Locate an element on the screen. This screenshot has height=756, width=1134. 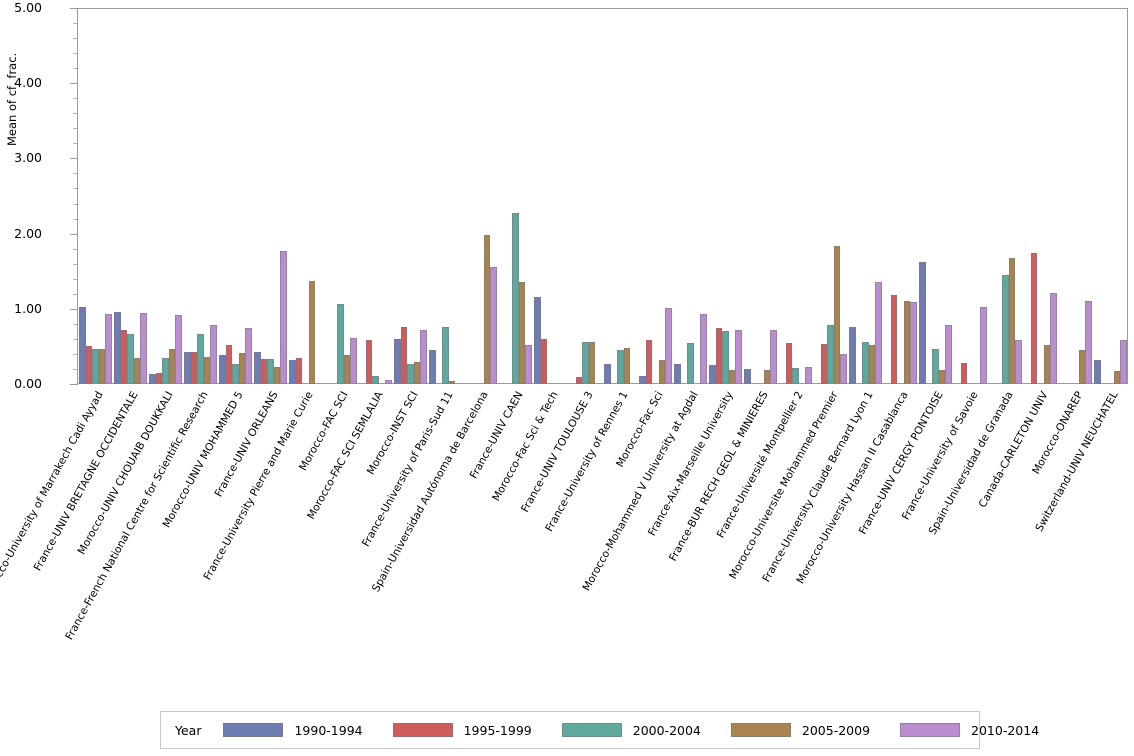
legend-item: 2000-2004 is located at coordinates (631, 730).